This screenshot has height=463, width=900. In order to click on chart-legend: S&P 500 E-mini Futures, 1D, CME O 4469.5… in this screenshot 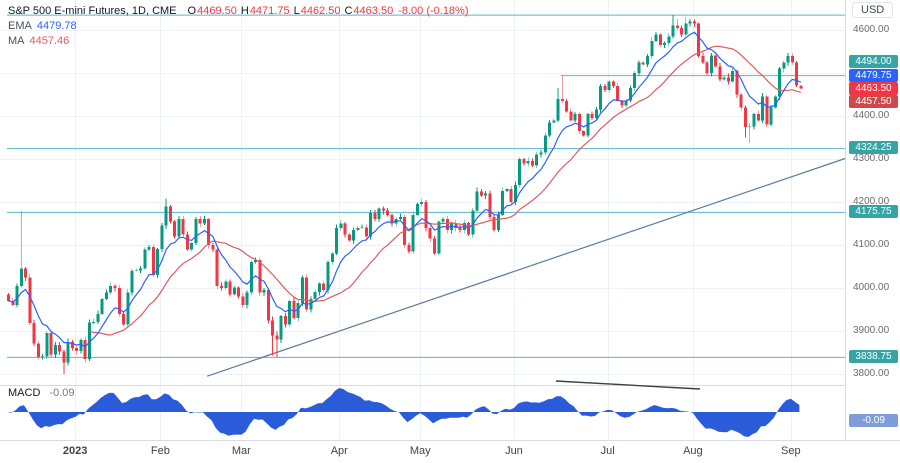, I will do `click(238, 26)`.